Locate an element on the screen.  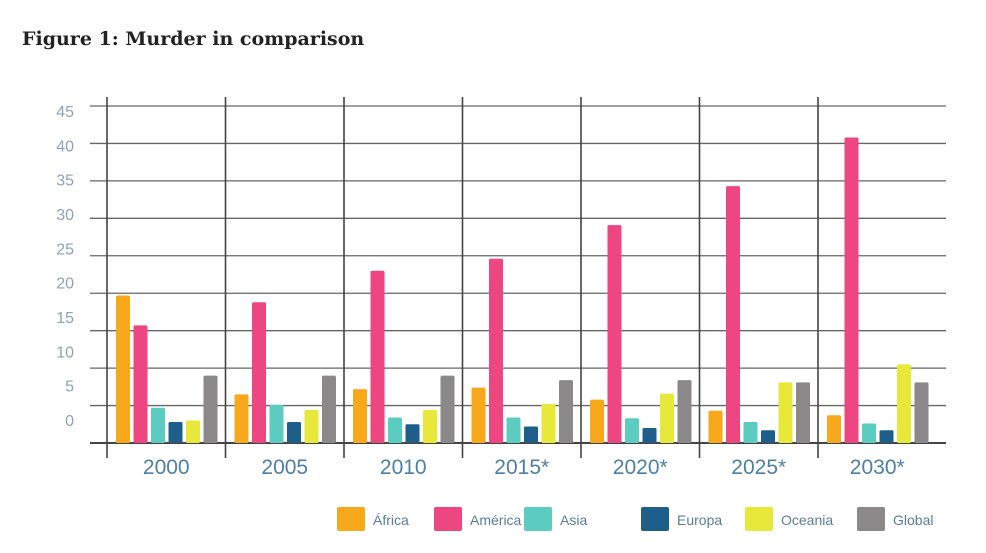
x-tick-label: 2030* is located at coordinates (877, 467).